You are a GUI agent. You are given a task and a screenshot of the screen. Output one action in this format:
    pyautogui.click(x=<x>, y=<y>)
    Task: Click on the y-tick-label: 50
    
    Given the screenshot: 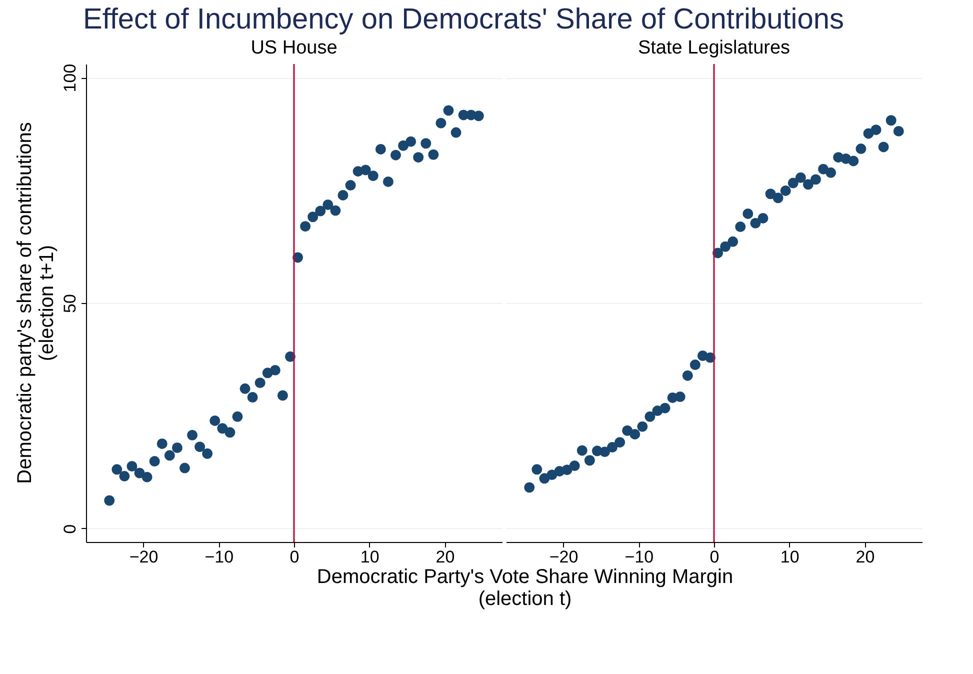 What is the action you would take?
    pyautogui.click(x=70, y=303)
    